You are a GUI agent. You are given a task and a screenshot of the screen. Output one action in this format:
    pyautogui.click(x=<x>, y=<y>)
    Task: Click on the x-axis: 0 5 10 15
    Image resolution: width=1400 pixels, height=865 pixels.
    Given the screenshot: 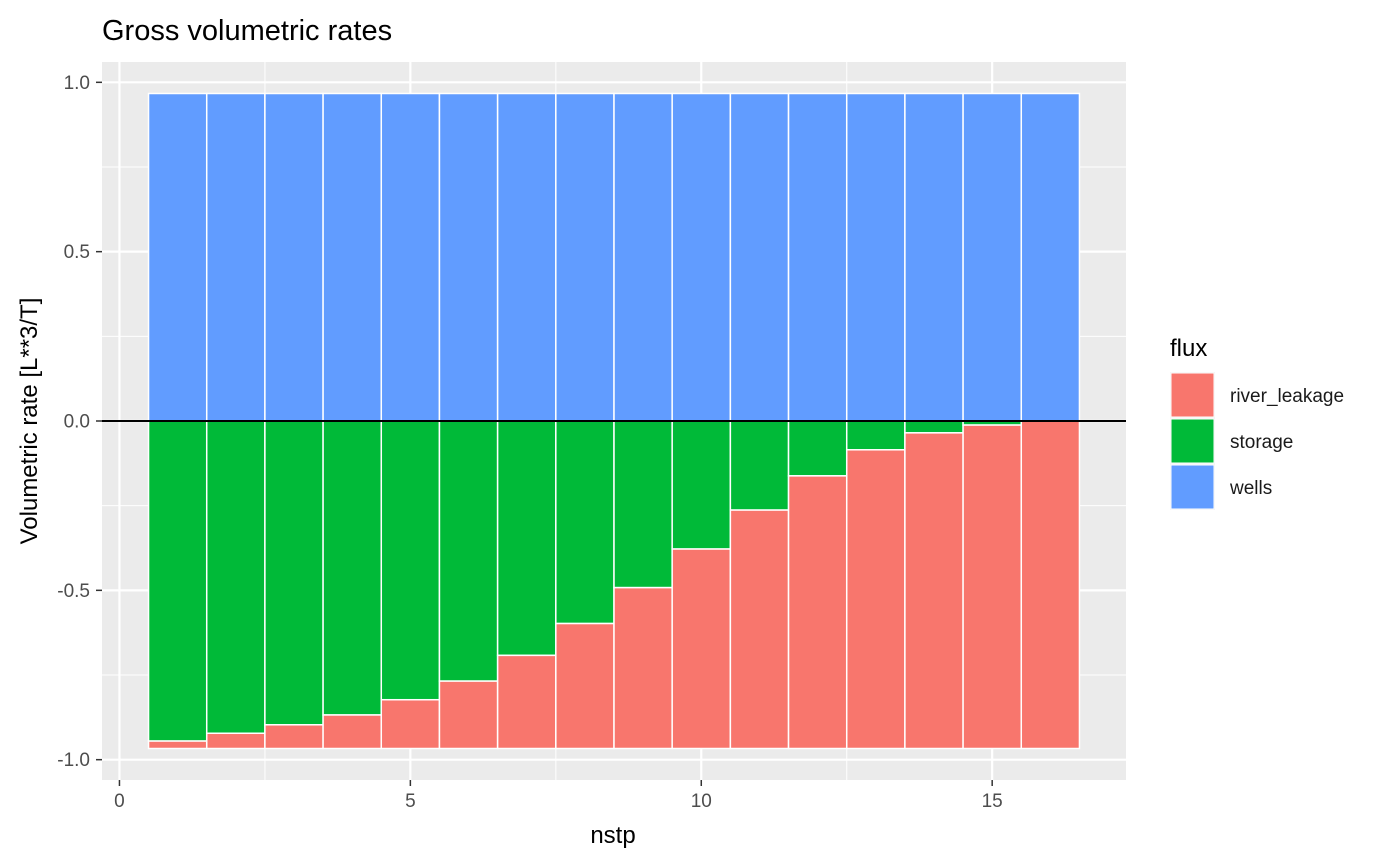 What is the action you would take?
    pyautogui.click(x=558, y=796)
    